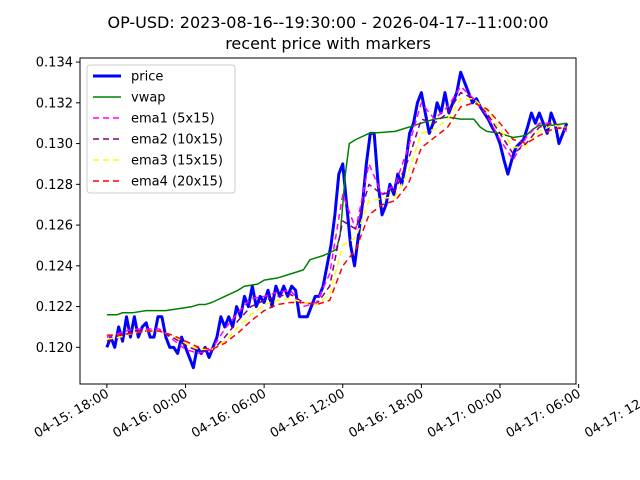  I want to click on legend-frame, so click(161, 129).